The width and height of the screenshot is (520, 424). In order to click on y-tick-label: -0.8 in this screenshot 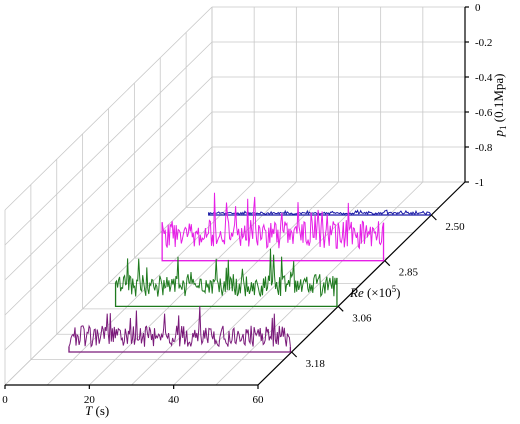, I will do `click(484, 148)`.